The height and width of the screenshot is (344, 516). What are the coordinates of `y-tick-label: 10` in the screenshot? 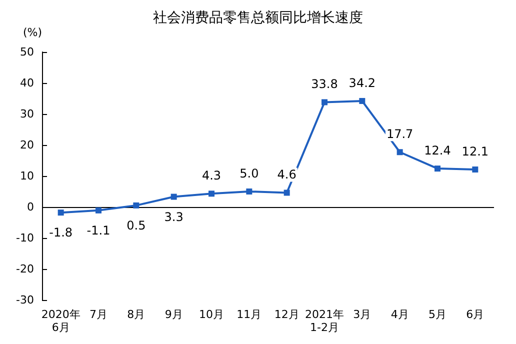 It's located at (27, 176).